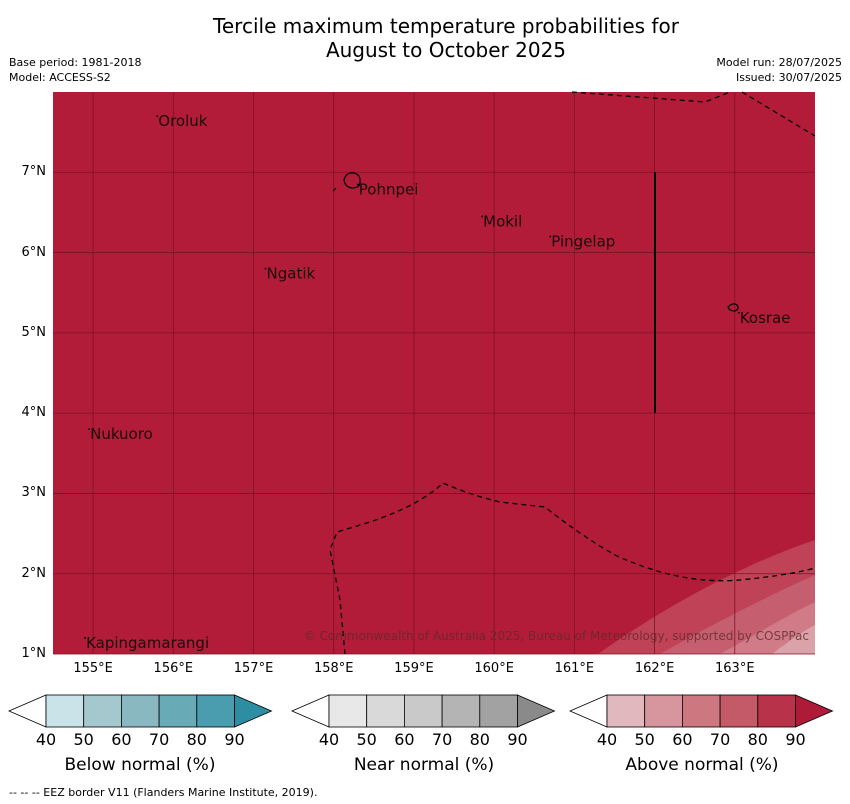 Image resolution: width=850 pixels, height=804 pixels. I want to click on lat-tick-label: 5°N, so click(34, 332).